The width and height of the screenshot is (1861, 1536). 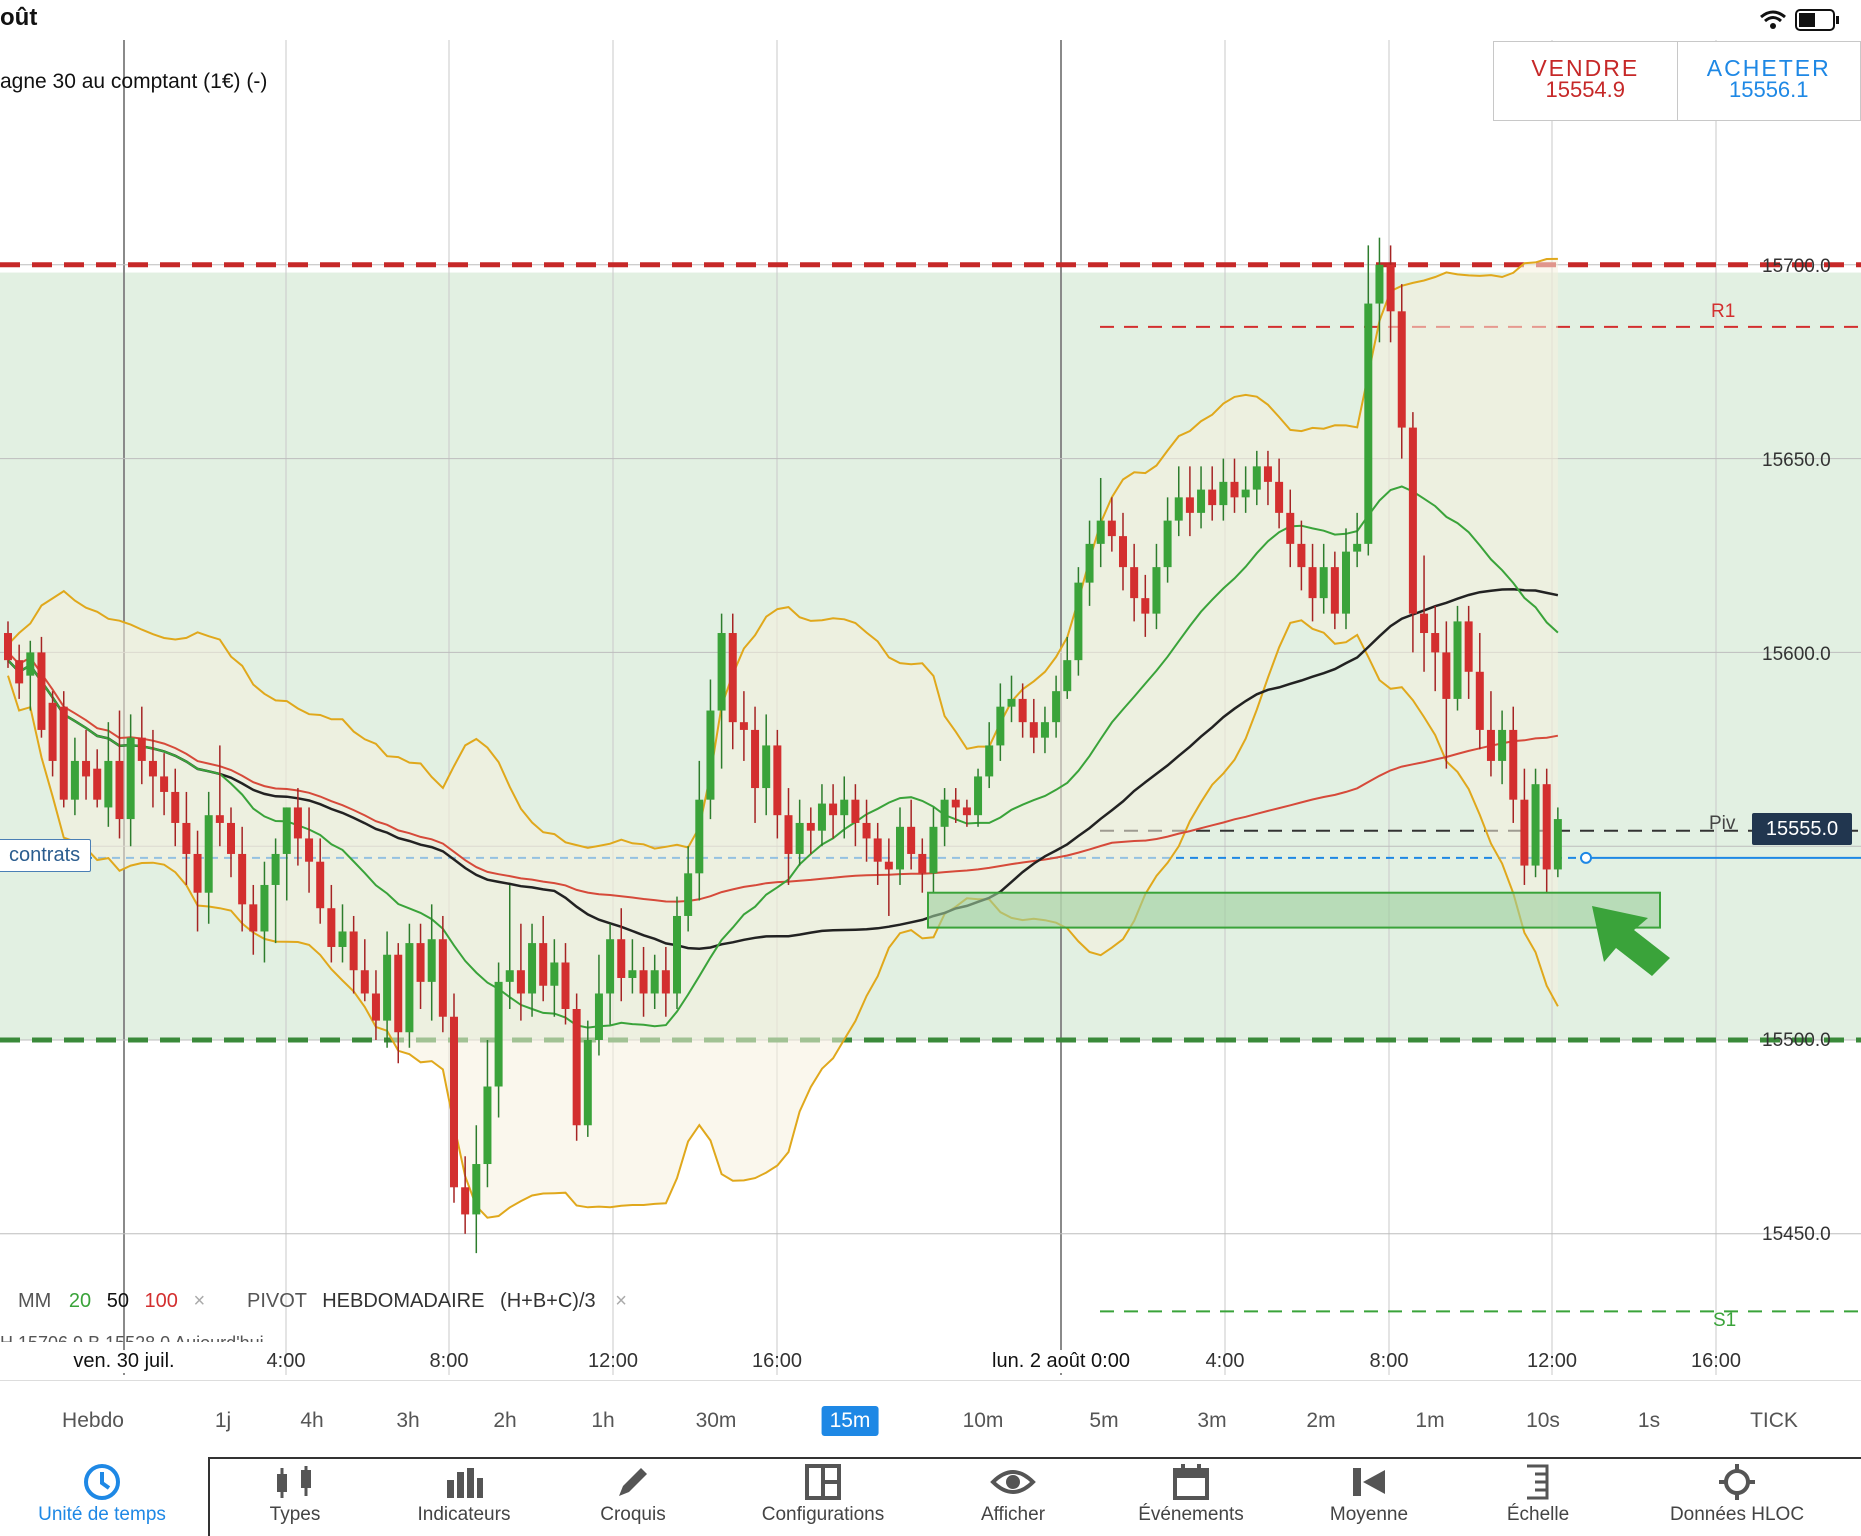 What do you see at coordinates (1774, 1420) in the screenshot?
I see `timeframe-tick: TICK` at bounding box center [1774, 1420].